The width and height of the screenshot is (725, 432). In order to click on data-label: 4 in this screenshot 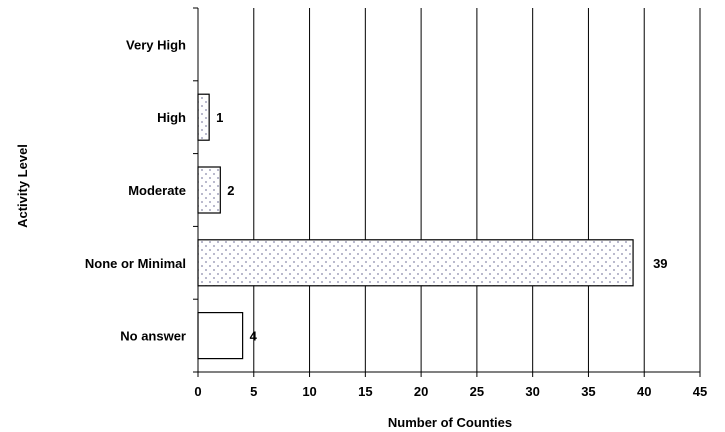, I will do `click(254, 336)`.